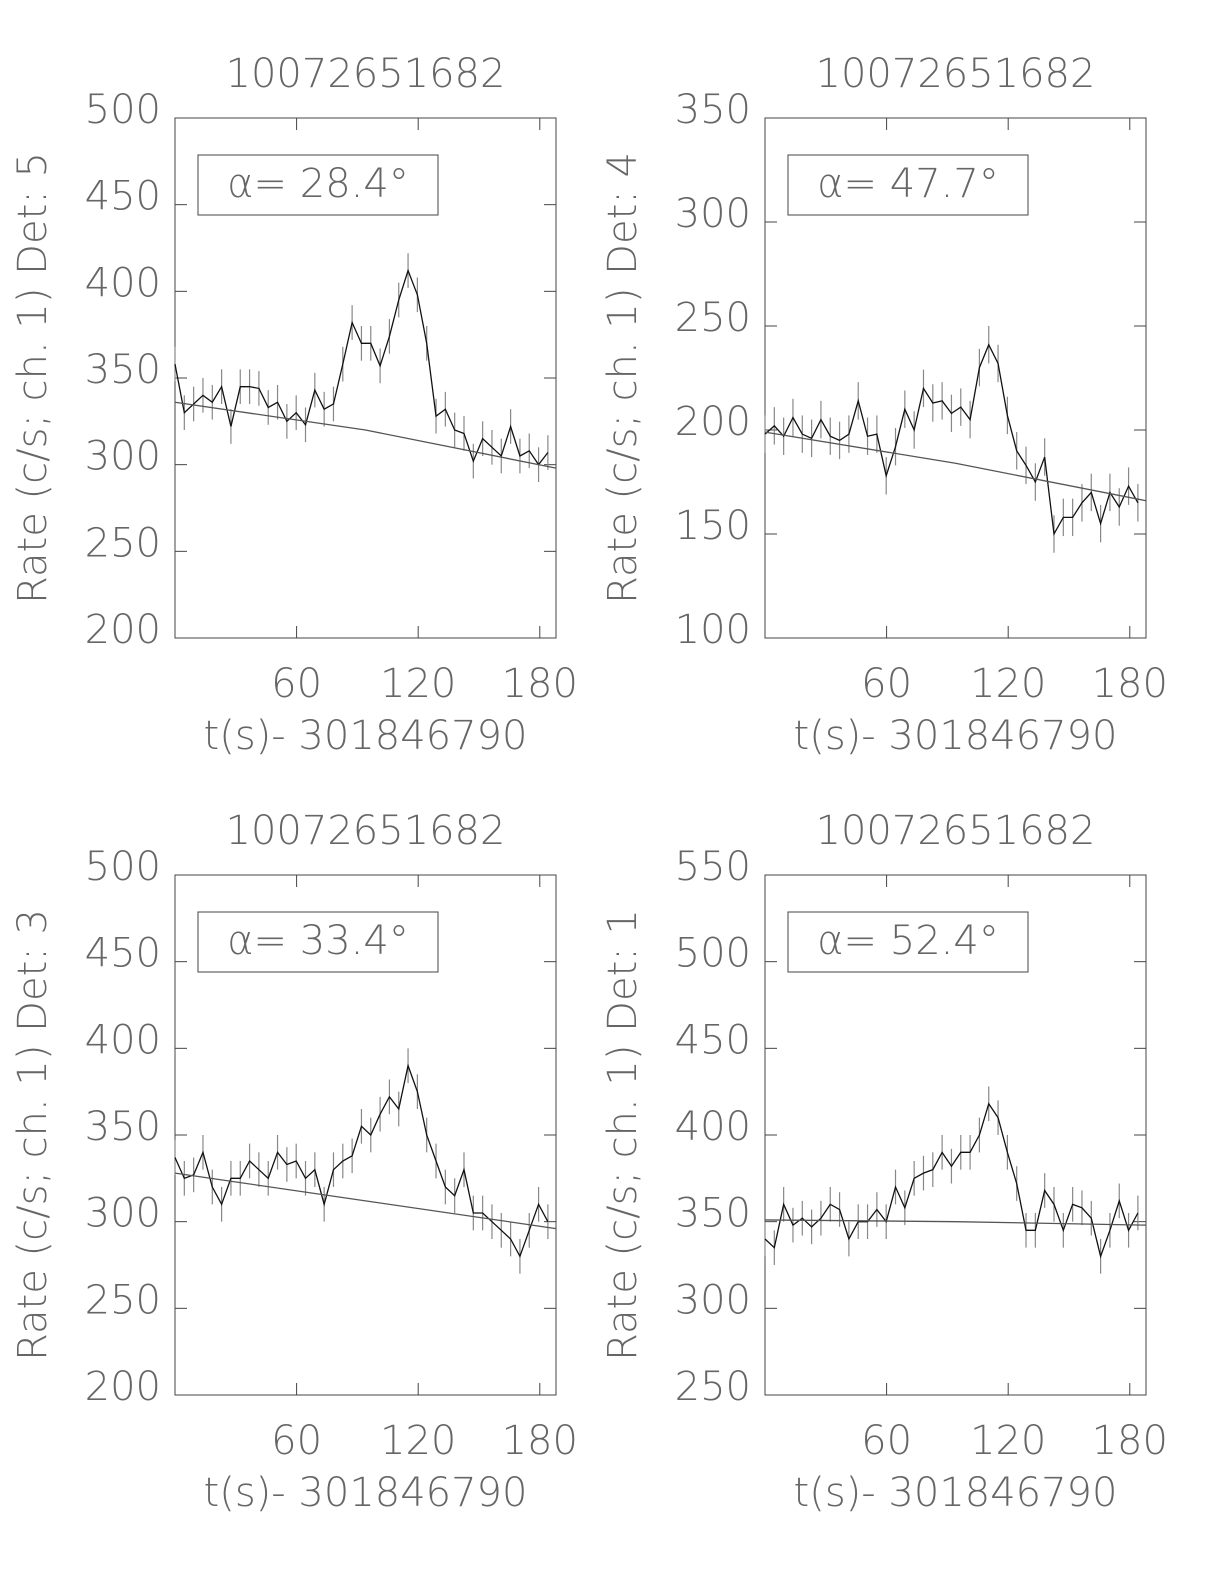  I want to click on annotation: α= 33.4°, so click(318, 941).